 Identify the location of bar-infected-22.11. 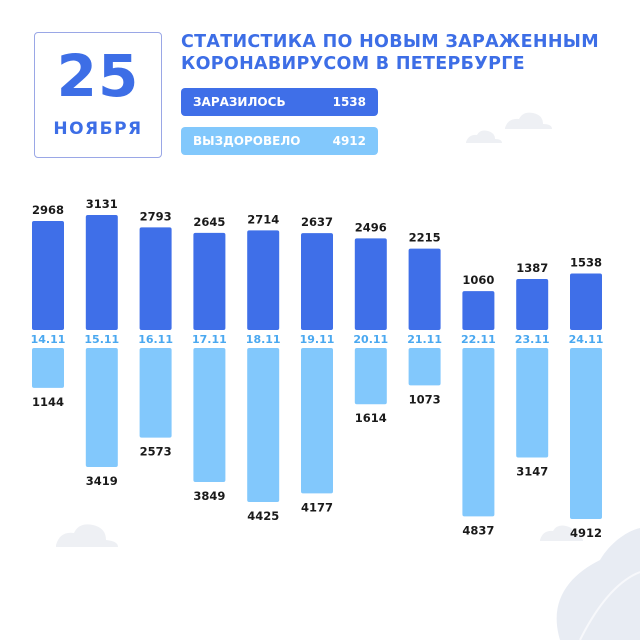
(478, 310).